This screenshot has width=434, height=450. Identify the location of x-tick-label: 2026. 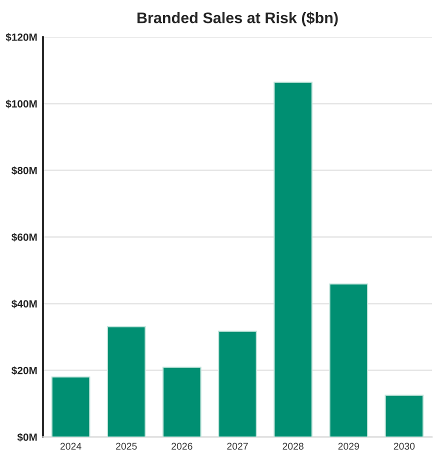
(182, 446).